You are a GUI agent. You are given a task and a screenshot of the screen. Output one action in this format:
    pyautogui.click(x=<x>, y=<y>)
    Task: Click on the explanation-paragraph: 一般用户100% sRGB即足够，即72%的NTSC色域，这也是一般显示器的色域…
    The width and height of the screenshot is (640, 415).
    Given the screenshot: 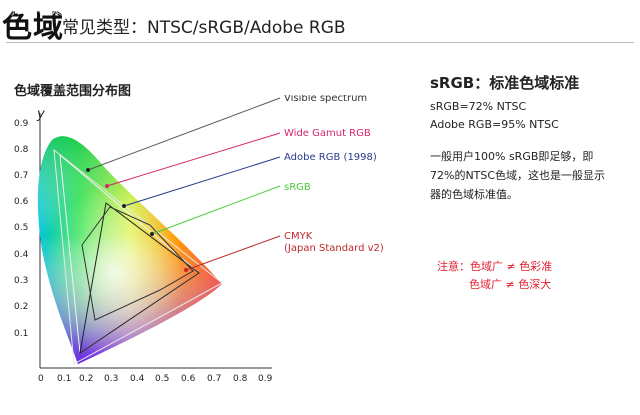 What is the action you would take?
    pyautogui.click(x=518, y=175)
    